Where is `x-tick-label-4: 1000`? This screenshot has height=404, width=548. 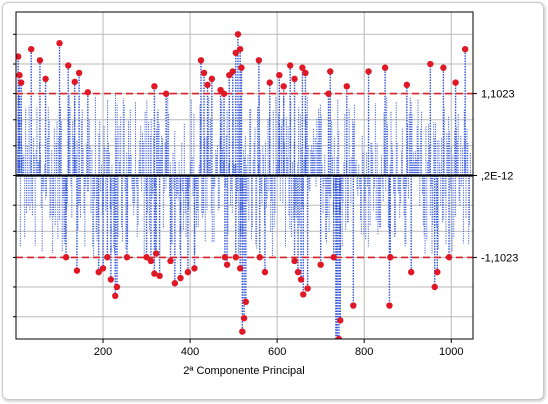
x-tick-label-4: 1000 is located at coordinates (451, 352).